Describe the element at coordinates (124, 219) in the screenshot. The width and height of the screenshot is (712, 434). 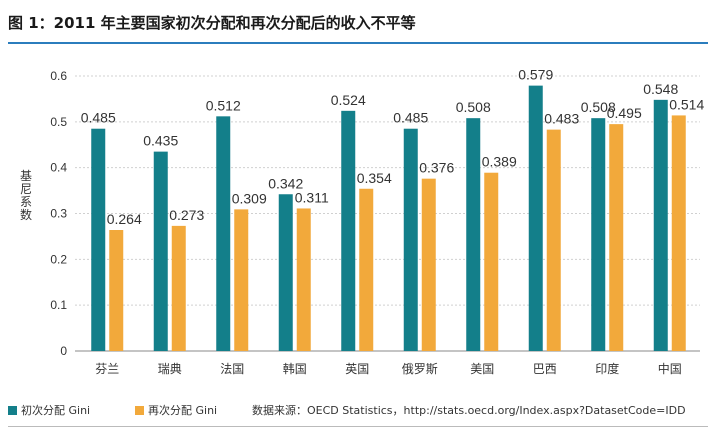
I see `data-label-secondary: 0.264` at that location.